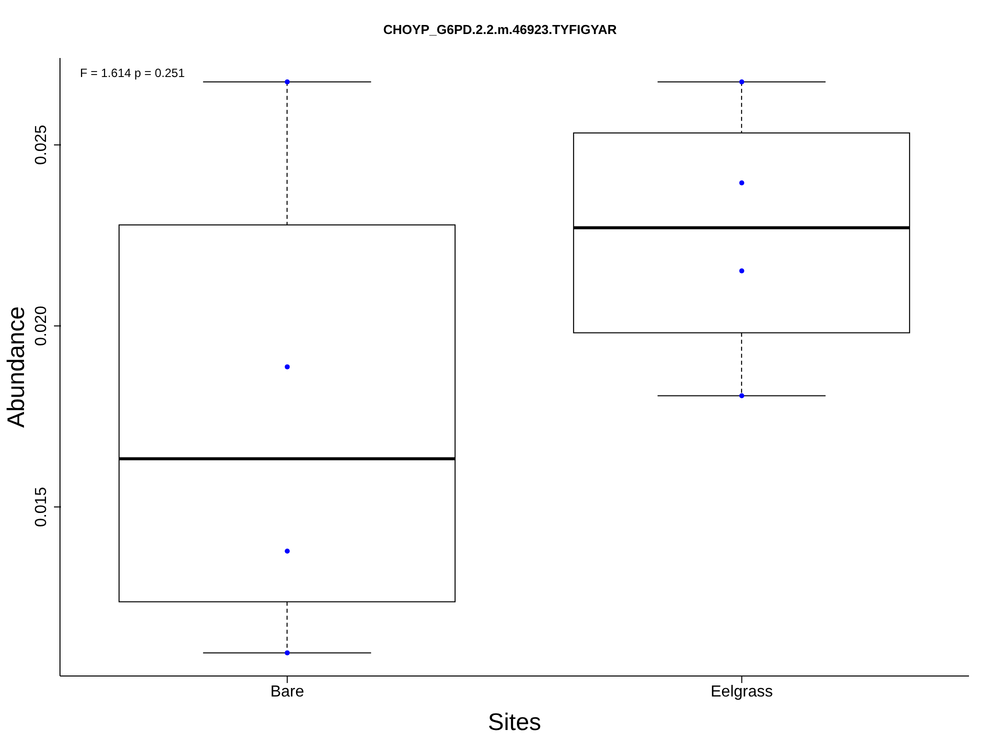  What do you see at coordinates (132, 73) in the screenshot?
I see `annotation: F = 1.614 p = 0.251` at bounding box center [132, 73].